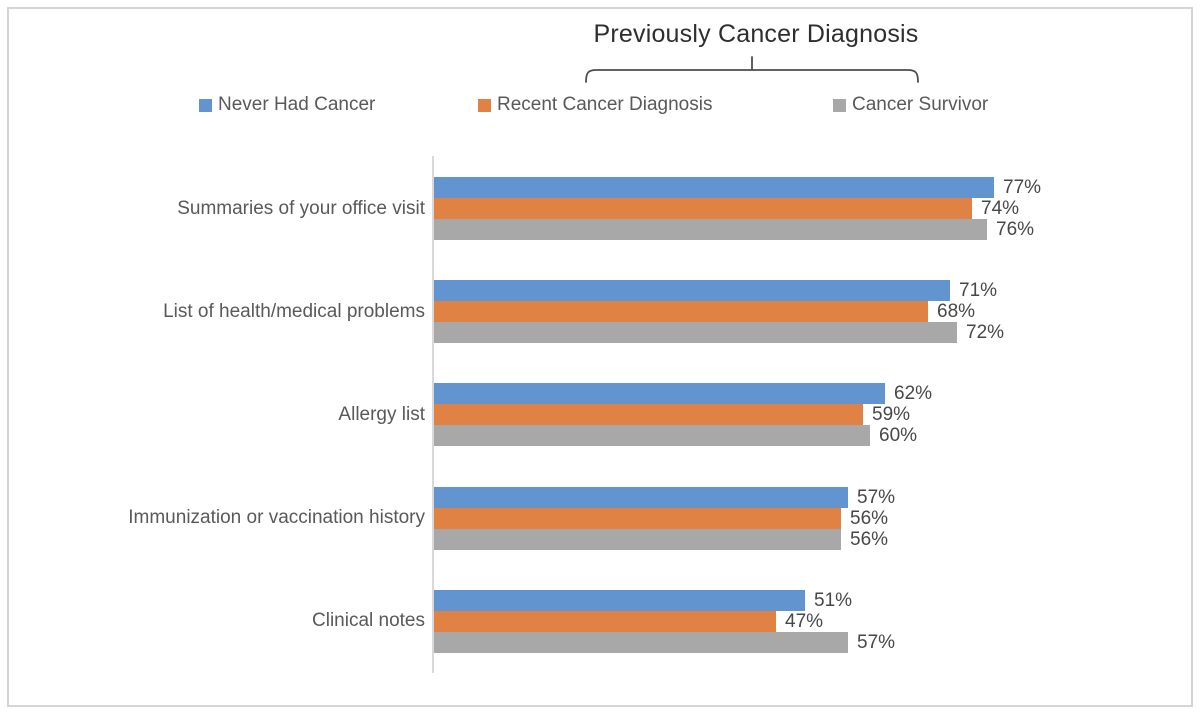 The width and height of the screenshot is (1200, 714). I want to click on category-label: List of health/medical problems, so click(294, 311).